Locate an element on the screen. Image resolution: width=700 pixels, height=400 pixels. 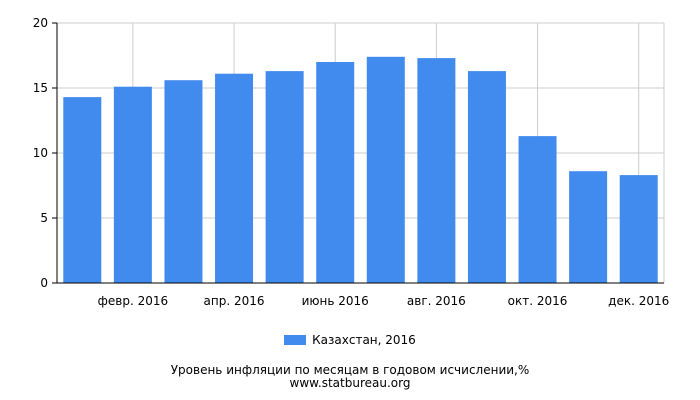
x-tick-label: июнь 2016 is located at coordinates (335, 301).